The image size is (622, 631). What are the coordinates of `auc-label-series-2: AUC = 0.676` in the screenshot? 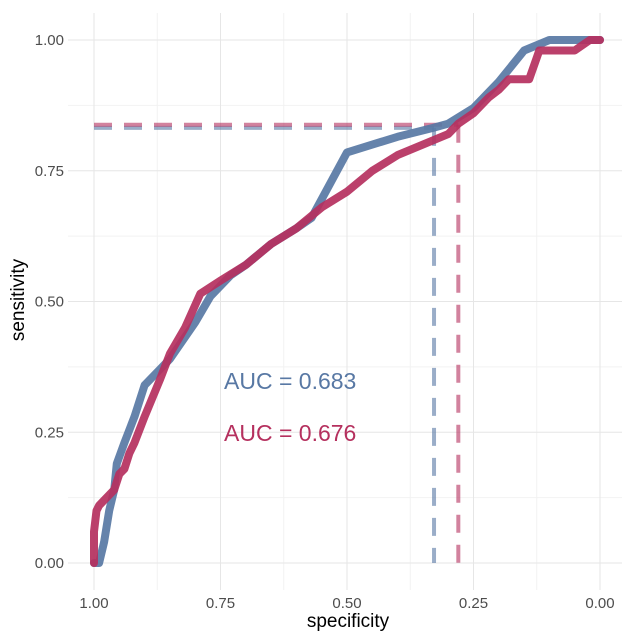 It's located at (290, 433).